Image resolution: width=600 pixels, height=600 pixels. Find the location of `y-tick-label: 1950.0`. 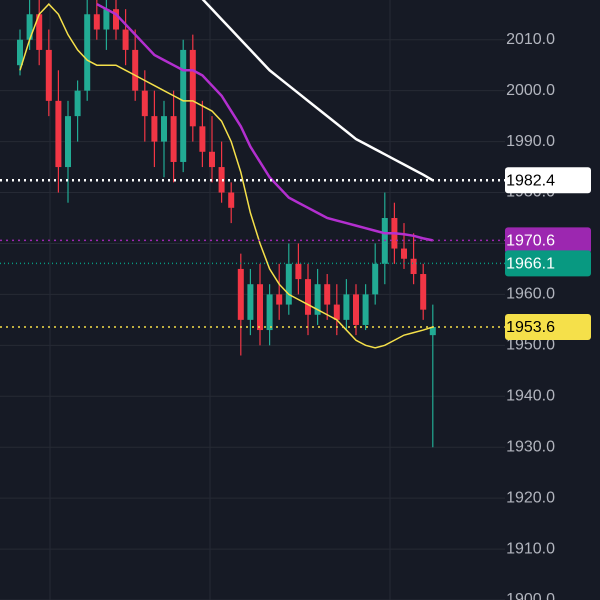

y-tick-label: 1950.0 is located at coordinates (530, 345).